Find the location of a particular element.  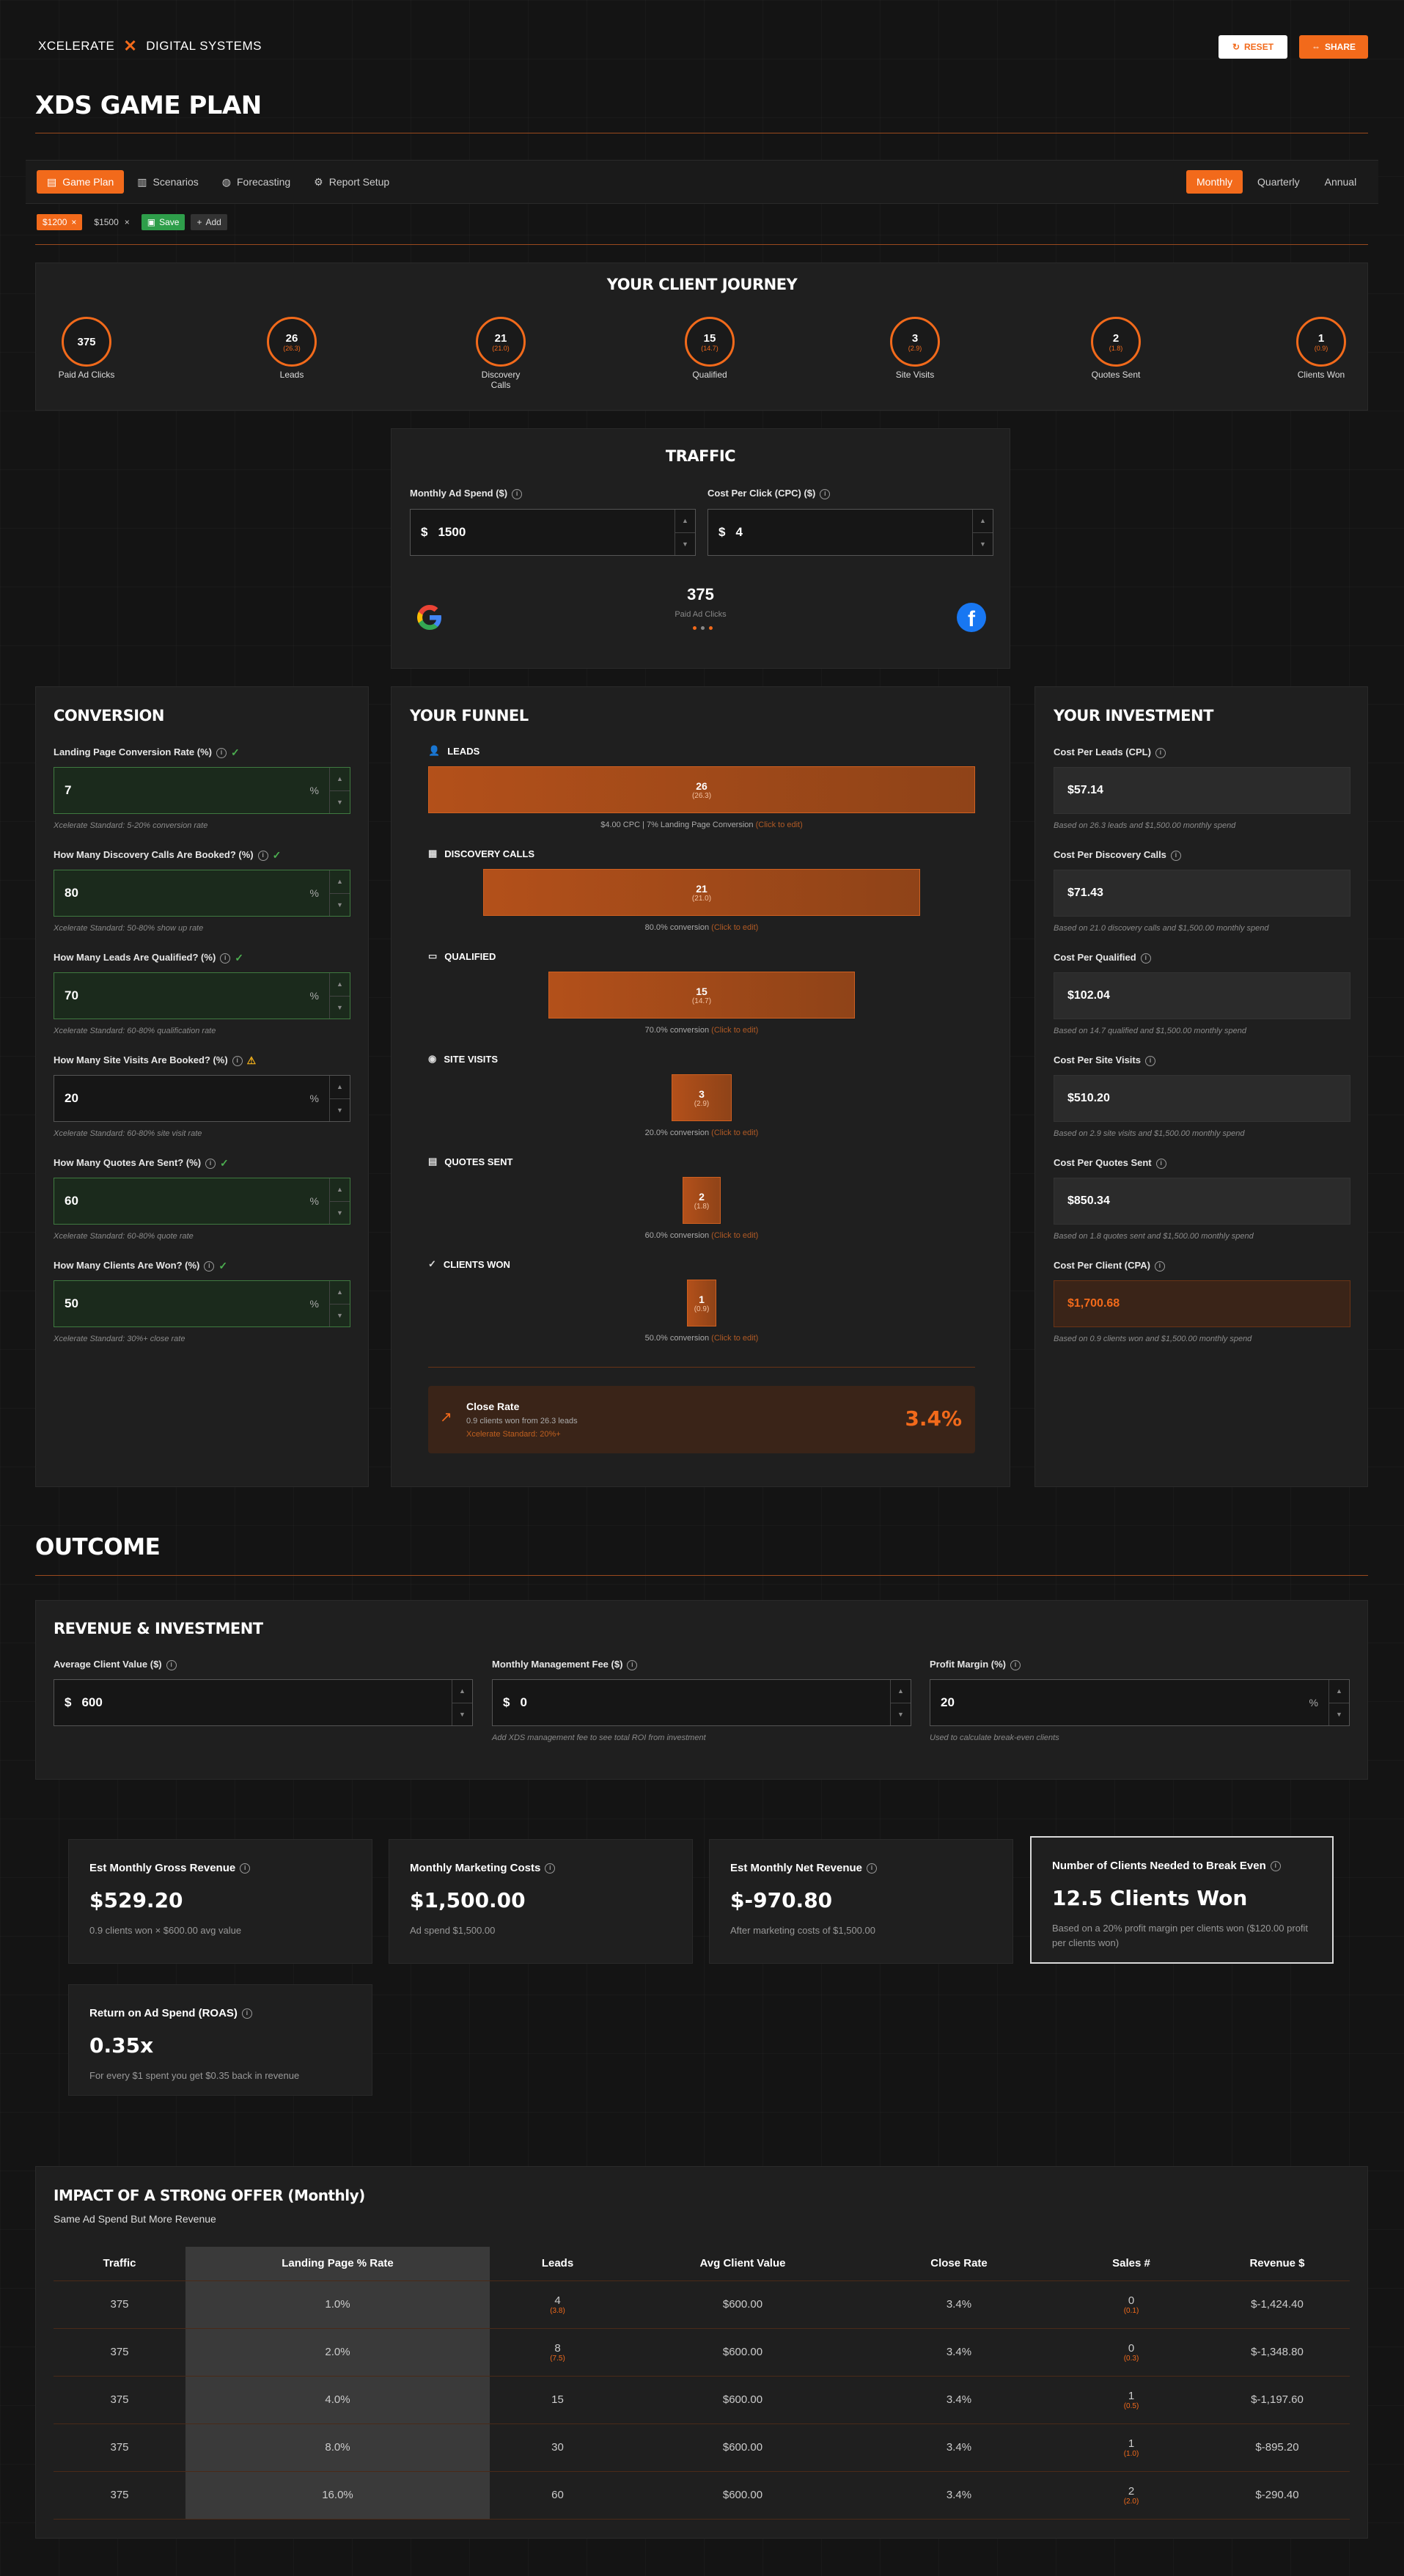

funnel-note-text: 20.0% conversion is located at coordinates (677, 1133).